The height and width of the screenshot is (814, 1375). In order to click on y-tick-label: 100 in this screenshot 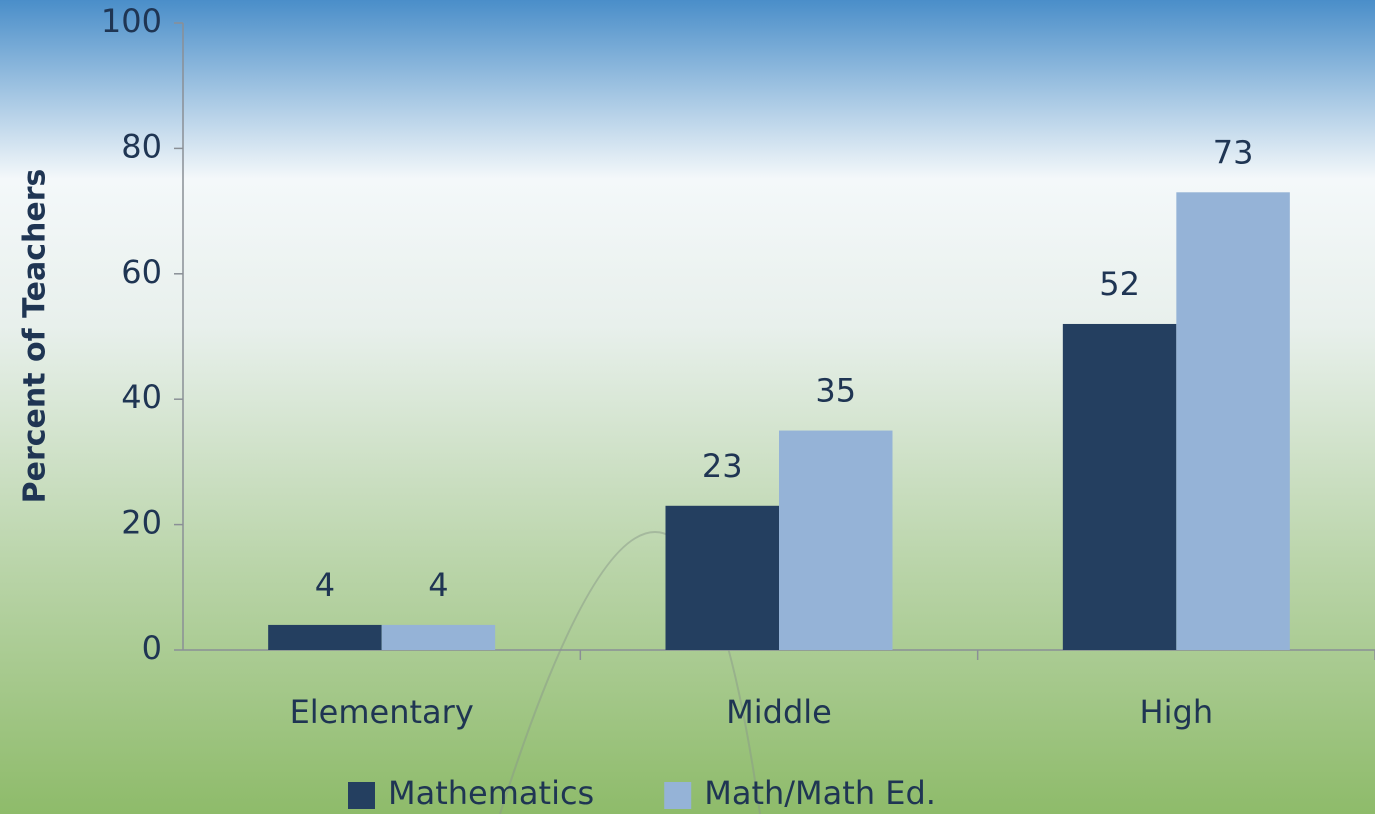, I will do `click(131, 21)`.